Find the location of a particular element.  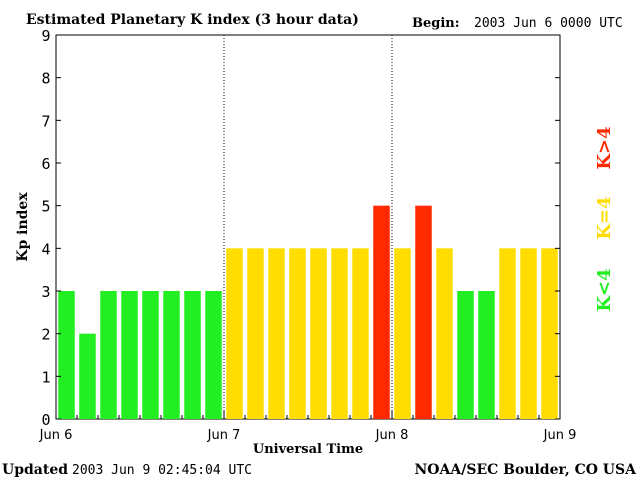

begin-label: Begin: is located at coordinates (436, 23).